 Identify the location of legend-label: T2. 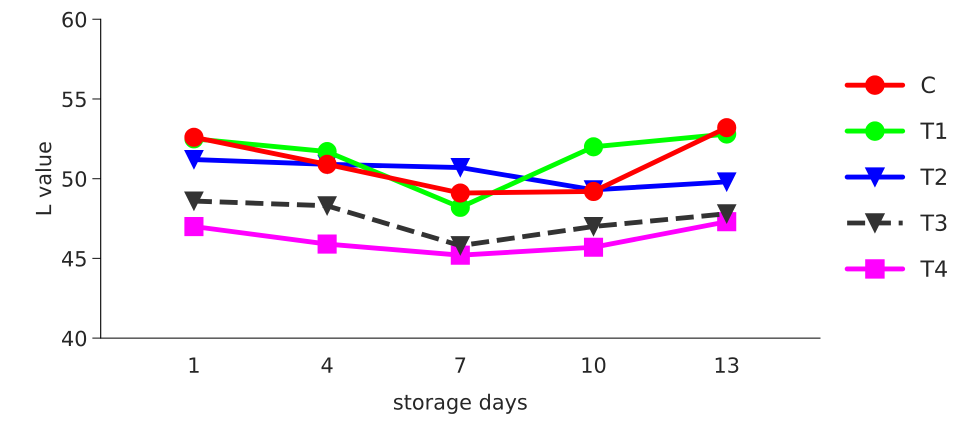
(933, 176).